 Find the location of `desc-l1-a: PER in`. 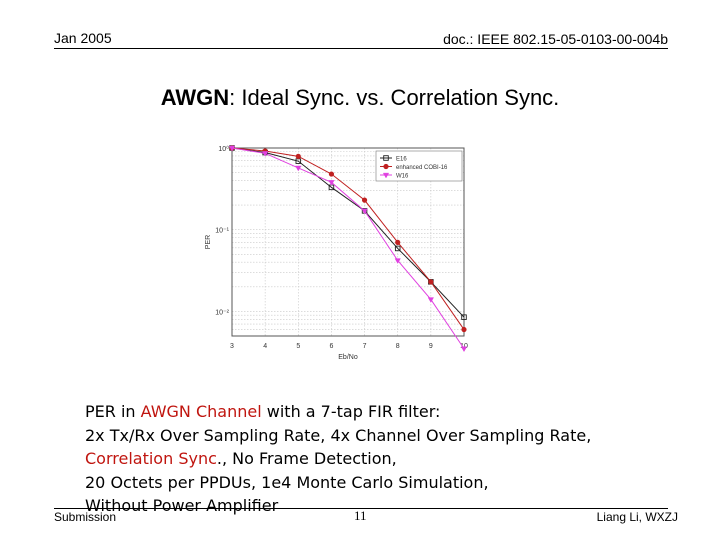

desc-l1-a: PER in is located at coordinates (113, 411).